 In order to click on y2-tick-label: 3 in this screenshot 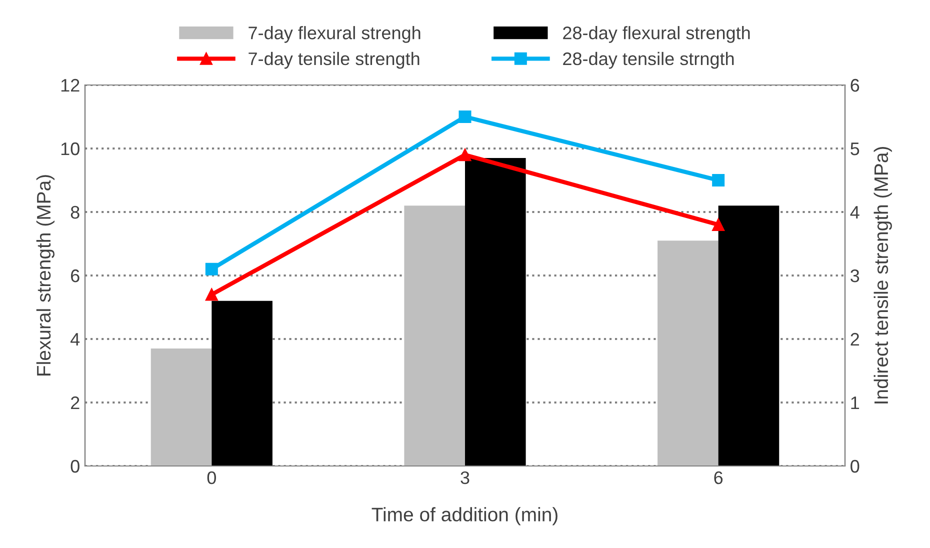, I will do `click(855, 275)`.